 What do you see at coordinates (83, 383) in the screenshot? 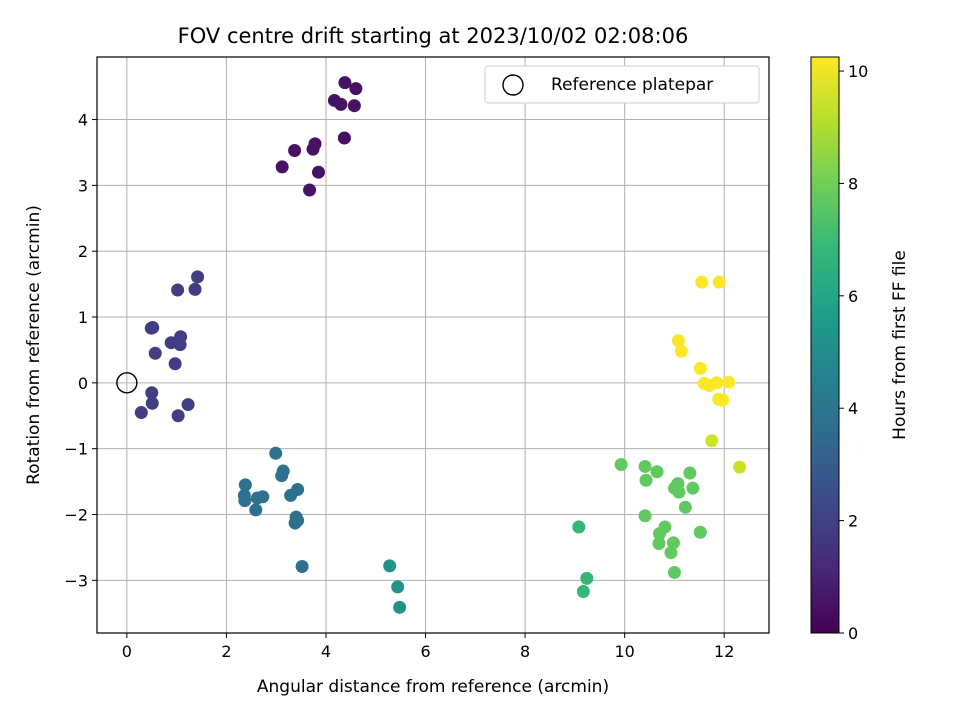
I see `y-tick-label: 0` at bounding box center [83, 383].